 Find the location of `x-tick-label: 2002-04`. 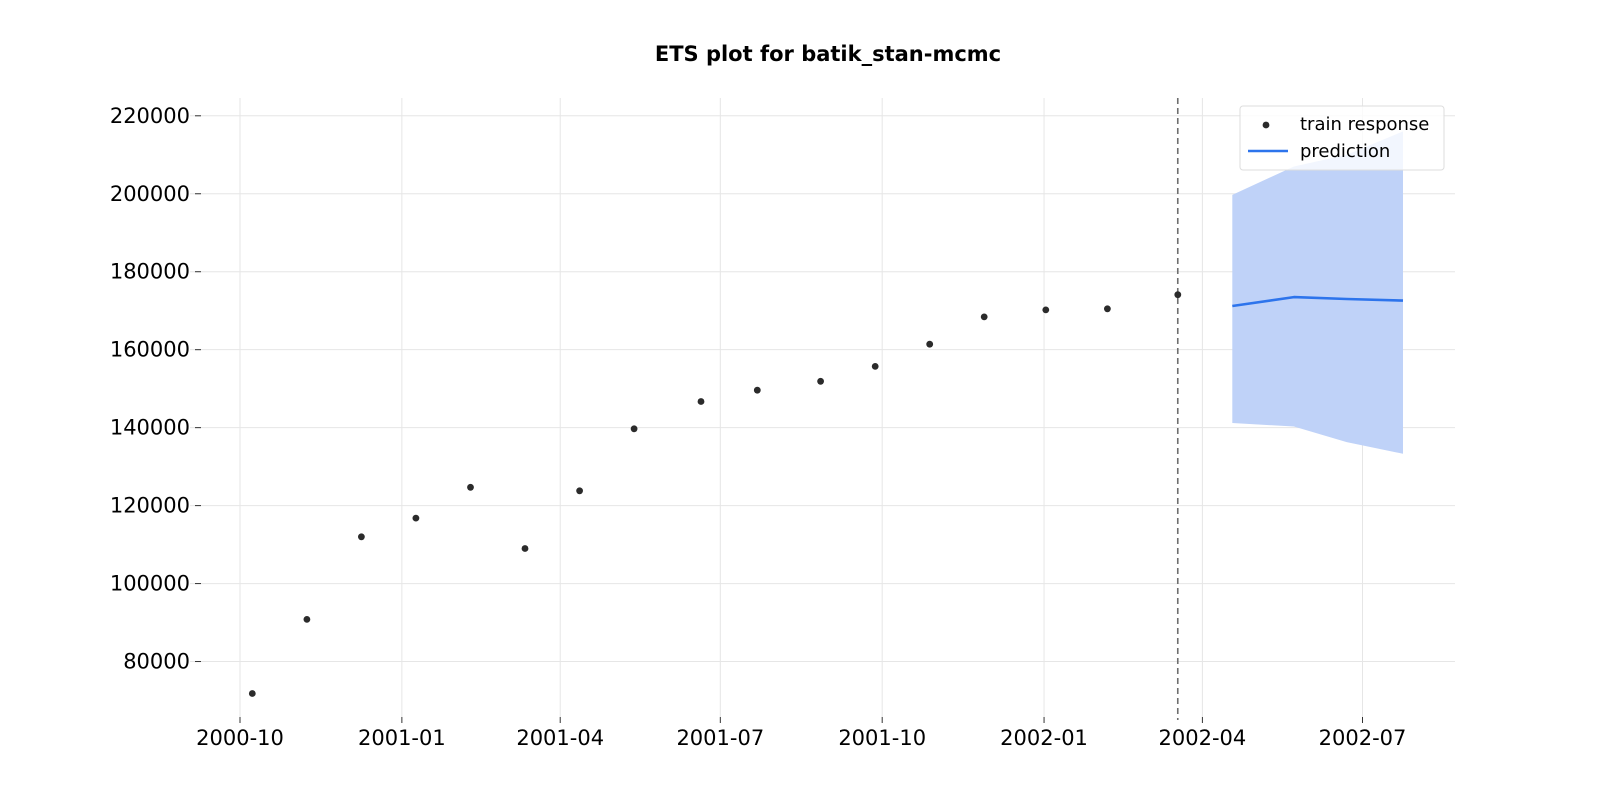

x-tick-label: 2002-04 is located at coordinates (1203, 738).